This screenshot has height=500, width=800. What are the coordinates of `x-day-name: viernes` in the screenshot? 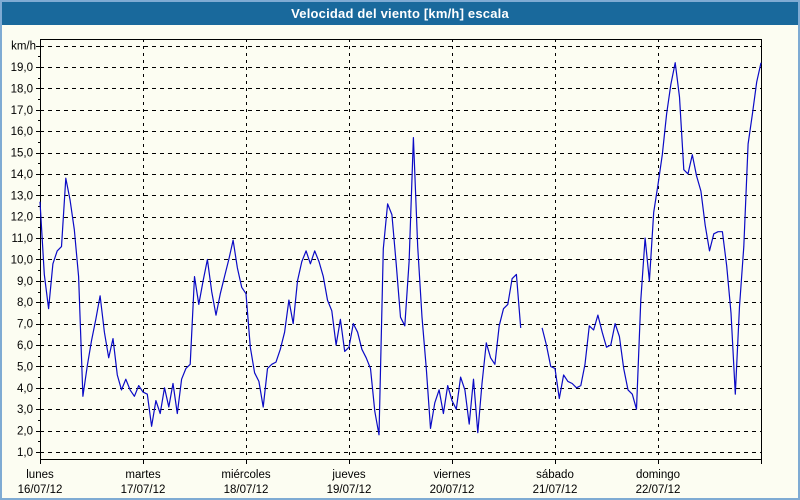 It's located at (451, 475).